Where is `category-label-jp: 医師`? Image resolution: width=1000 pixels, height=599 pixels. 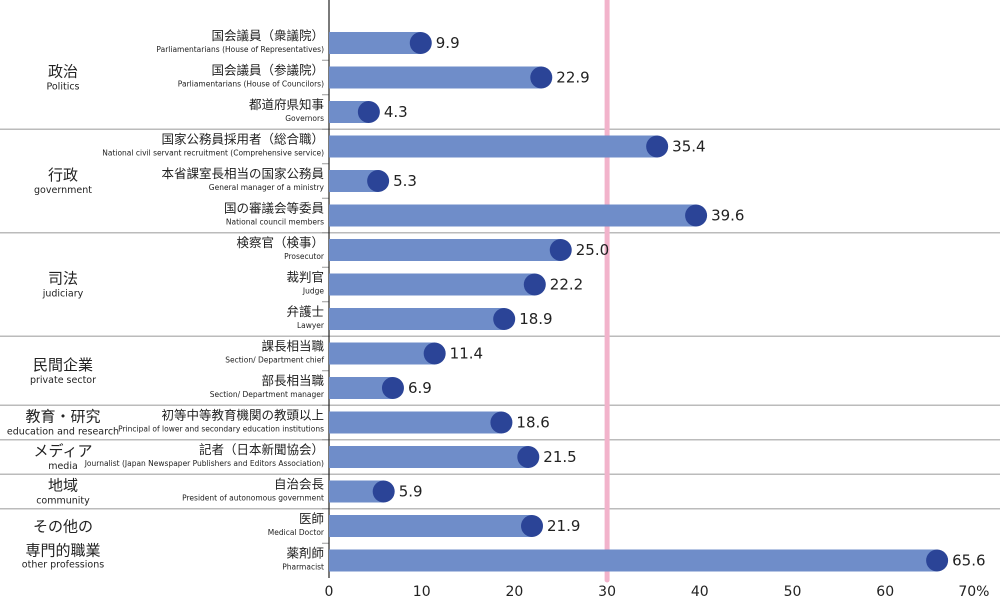
category-label-jp: 医師 is located at coordinates (311, 518).